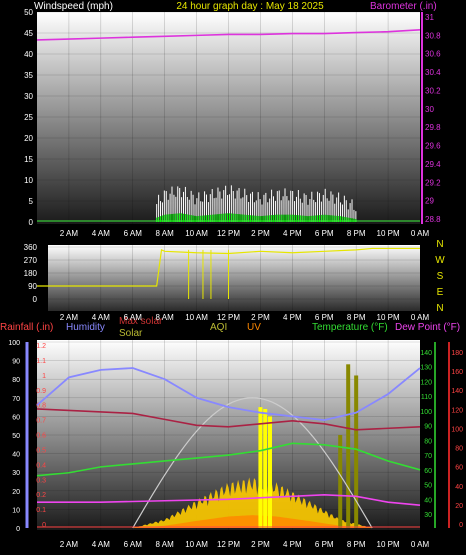  I want to click on humidity-tick-label: 60, so click(16, 417).